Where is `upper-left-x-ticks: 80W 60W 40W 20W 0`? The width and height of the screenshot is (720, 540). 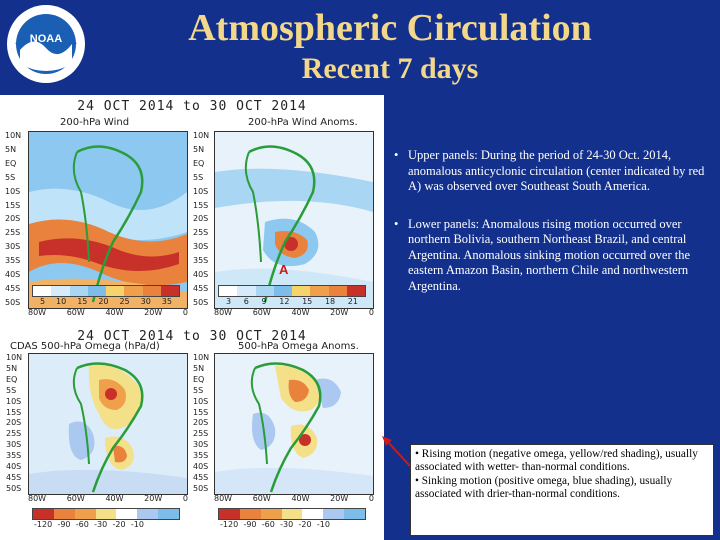
upper-left-x-ticks: 80W 60W 40W 20W 0 is located at coordinates (108, 312).